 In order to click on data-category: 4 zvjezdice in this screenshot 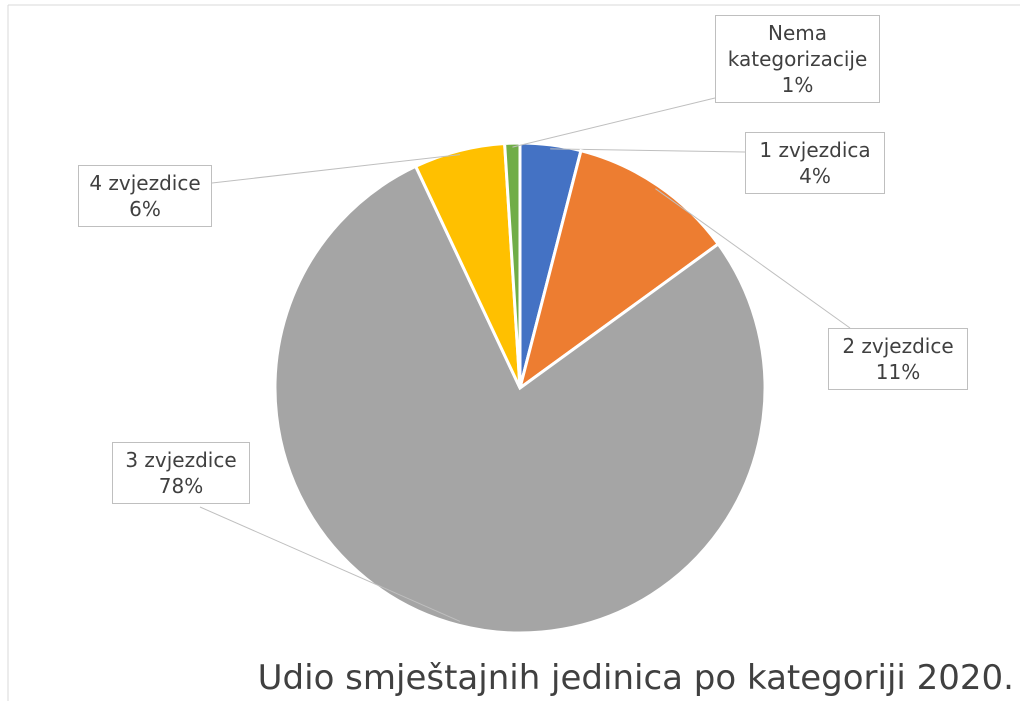, I will do `click(145, 183)`.